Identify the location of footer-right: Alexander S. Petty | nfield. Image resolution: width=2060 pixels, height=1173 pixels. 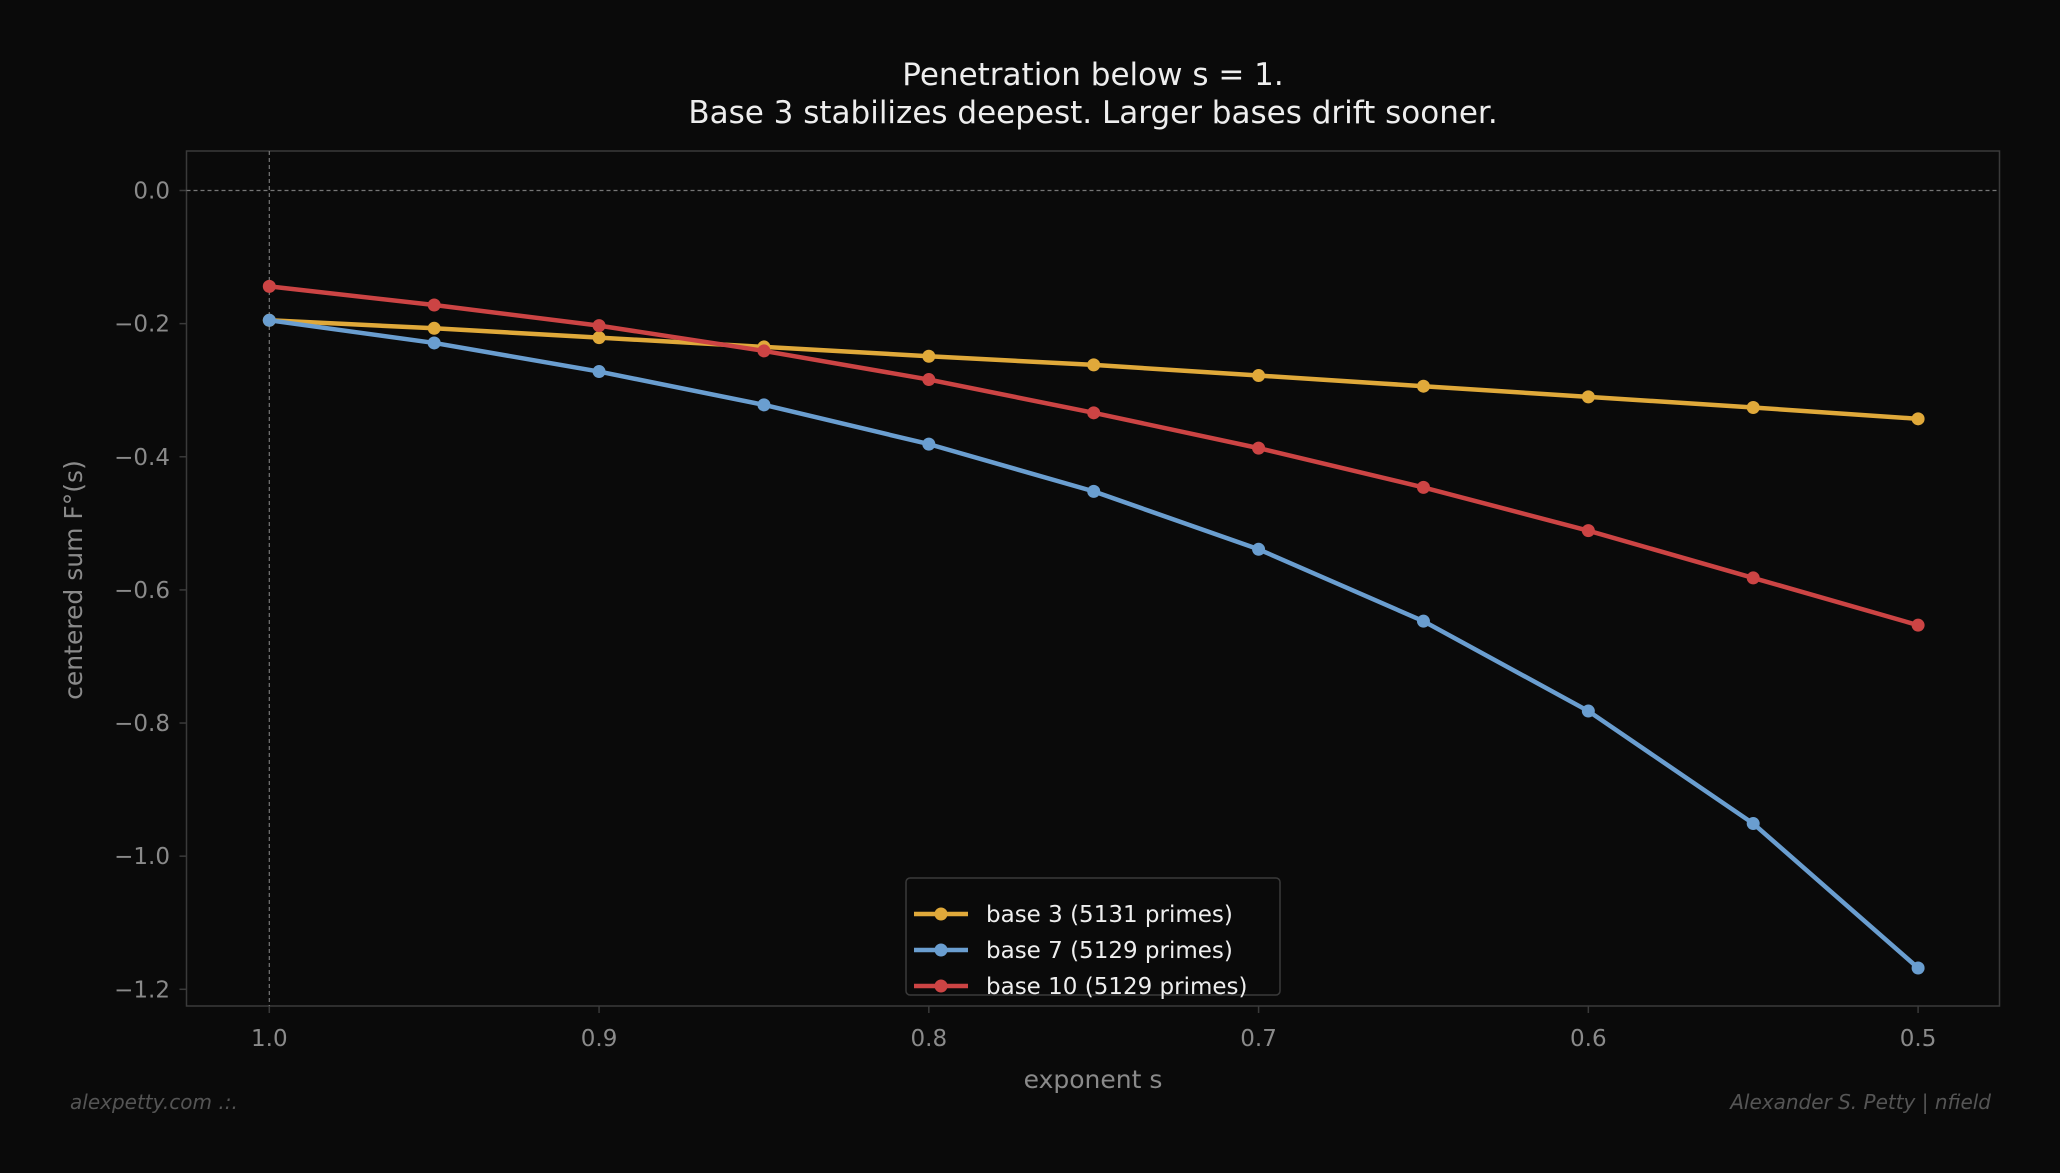
(1859, 1102).